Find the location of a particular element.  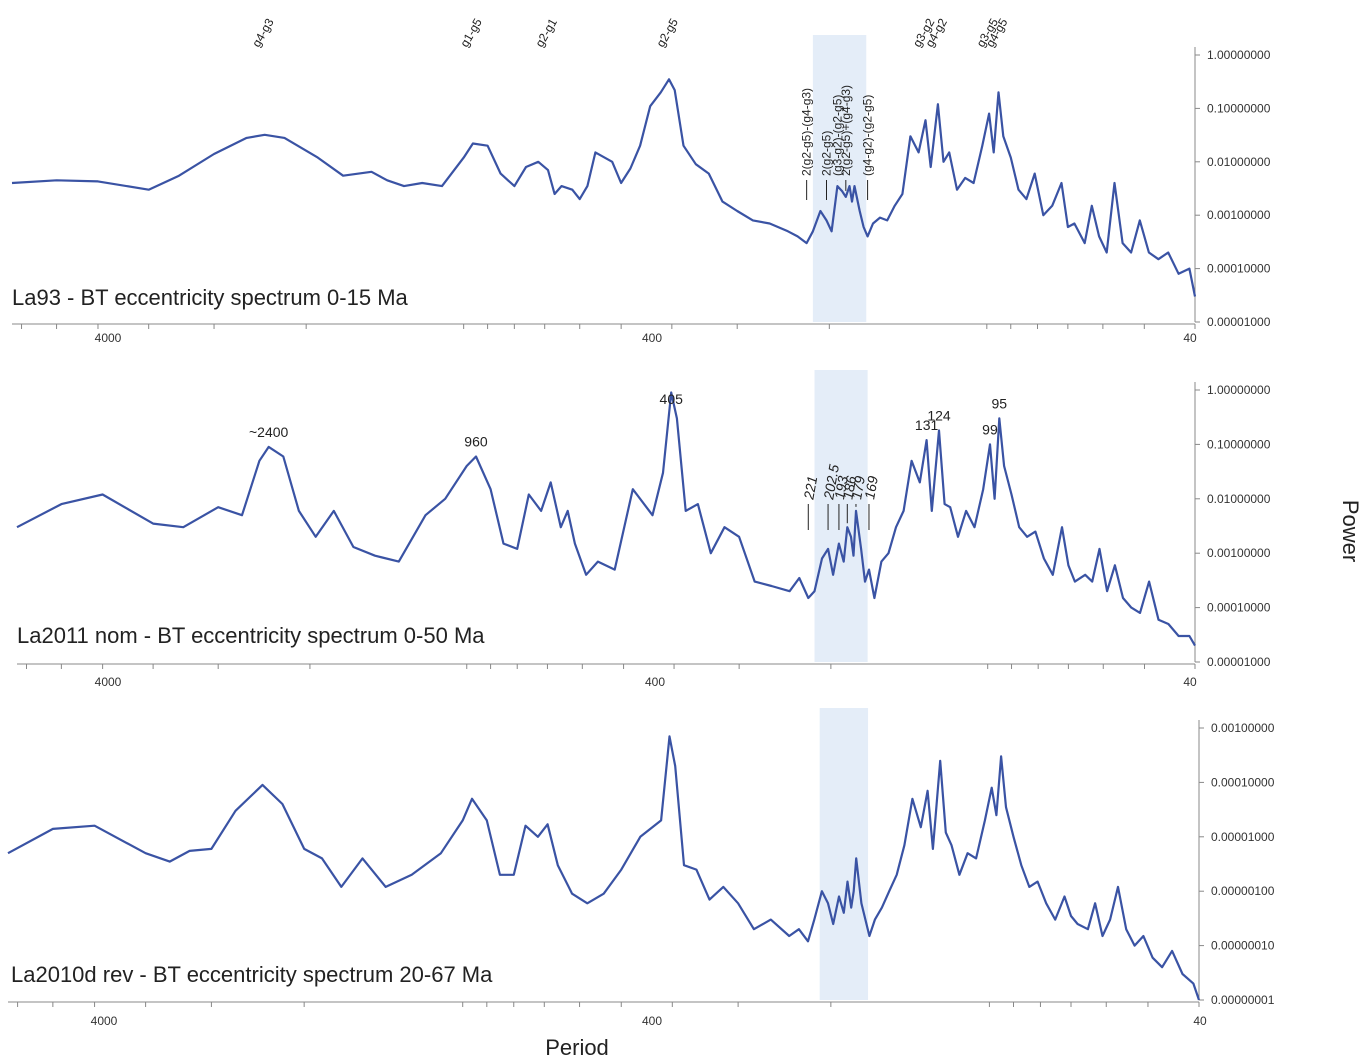

y-axis-title: Power is located at coordinates (1350, 531).